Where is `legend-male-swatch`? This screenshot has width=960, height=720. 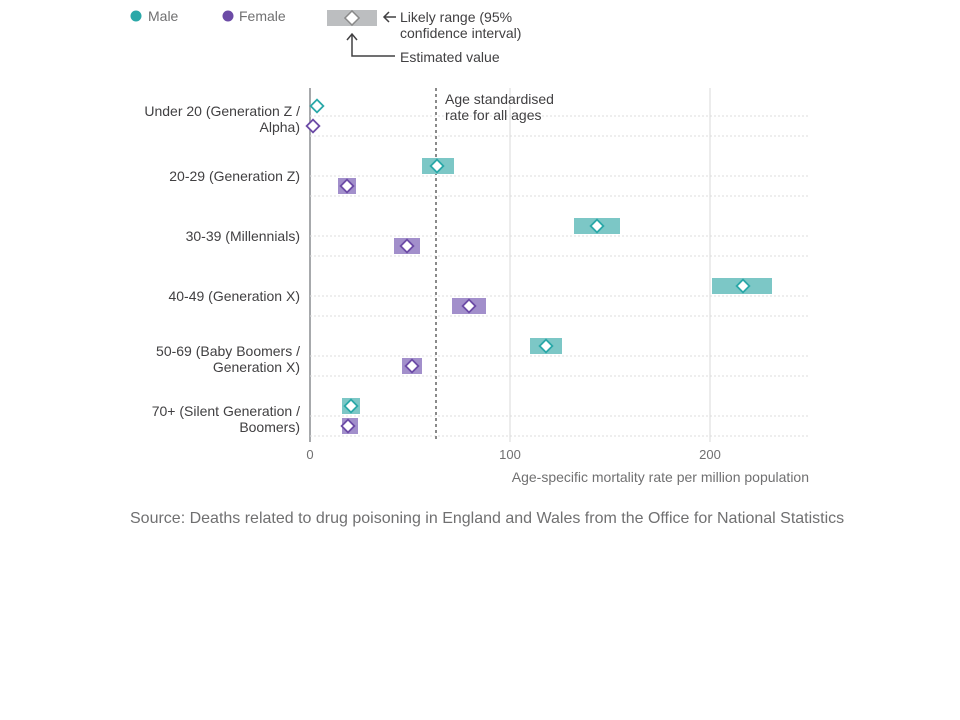 legend-male-swatch is located at coordinates (136, 16).